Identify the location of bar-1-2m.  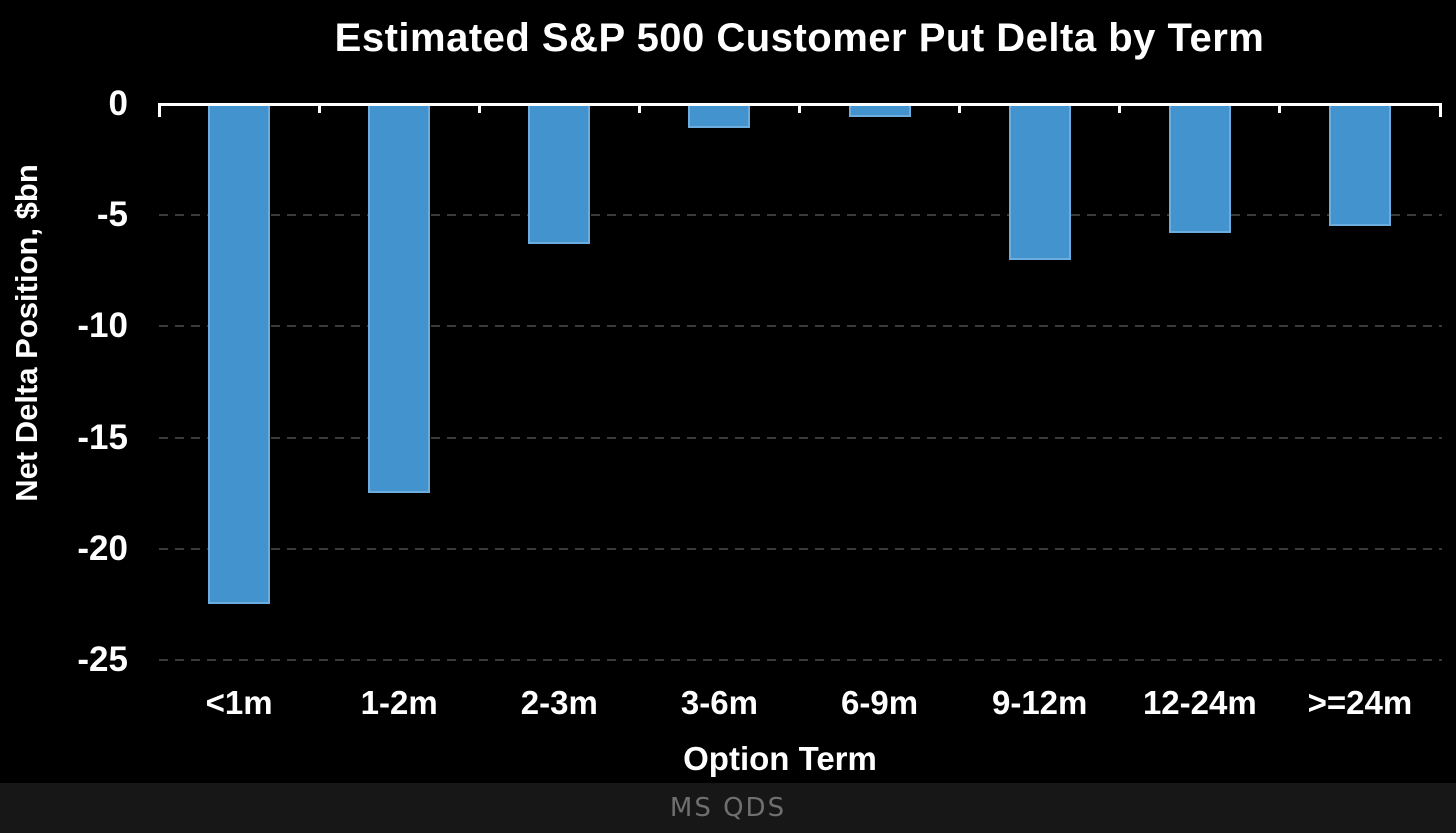
(399, 299).